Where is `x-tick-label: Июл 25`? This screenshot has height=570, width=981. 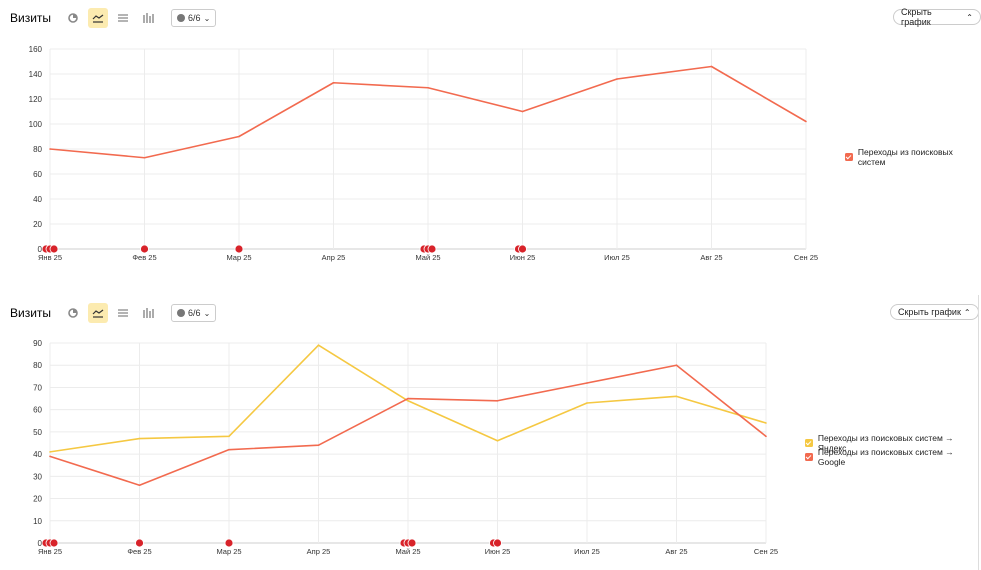 x-tick-label: Июл 25 is located at coordinates (617, 257).